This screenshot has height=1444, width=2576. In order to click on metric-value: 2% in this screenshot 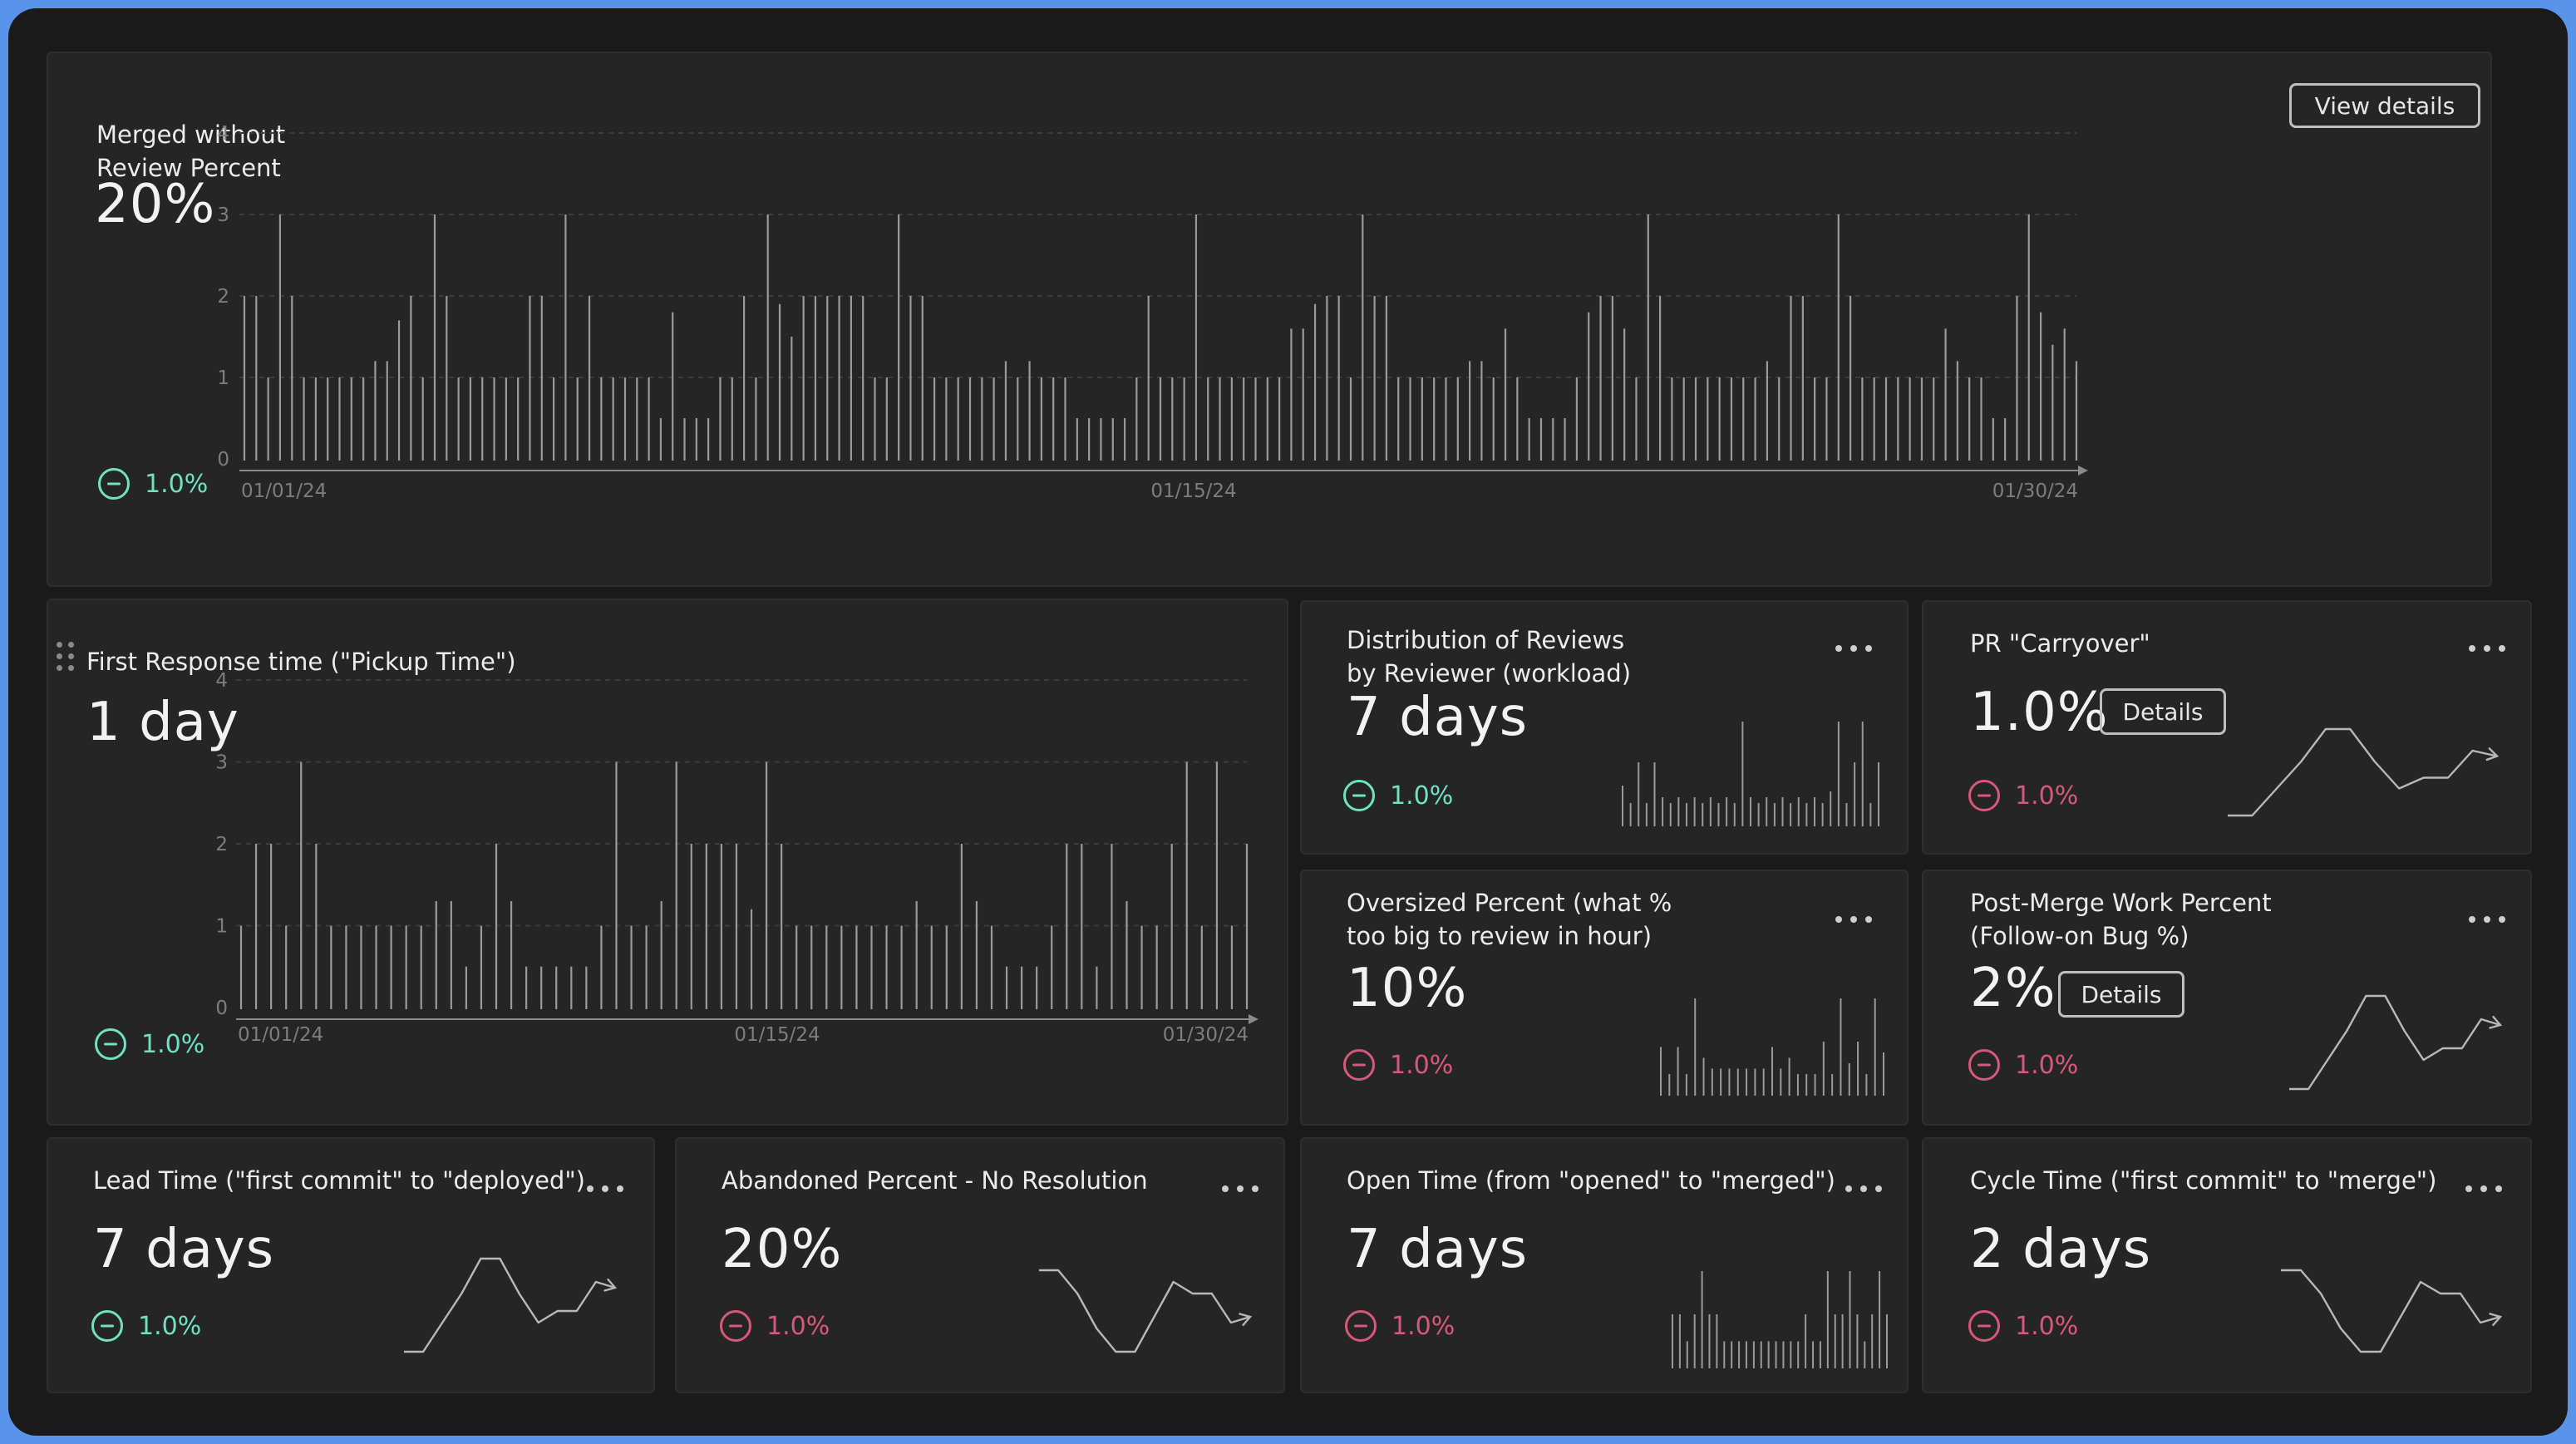, I will do `click(2013, 989)`.